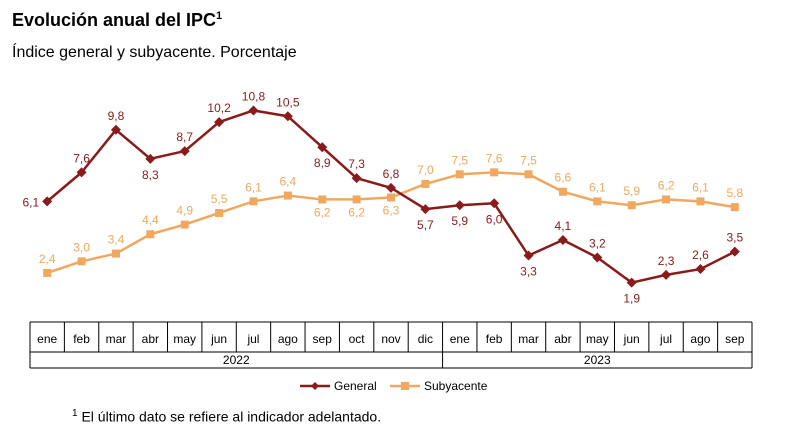 The image size is (805, 448). Describe the element at coordinates (236, 360) in the screenshot. I see `year-label: 2022` at that location.